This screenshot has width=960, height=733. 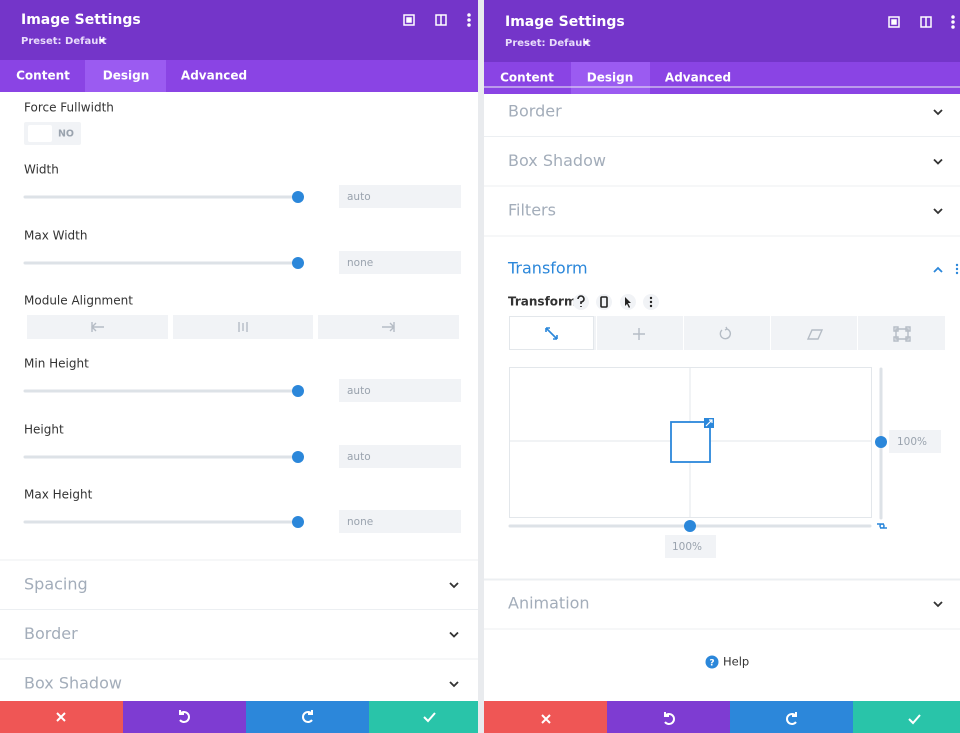 I want to click on section-title: Transform, so click(x=547, y=268).